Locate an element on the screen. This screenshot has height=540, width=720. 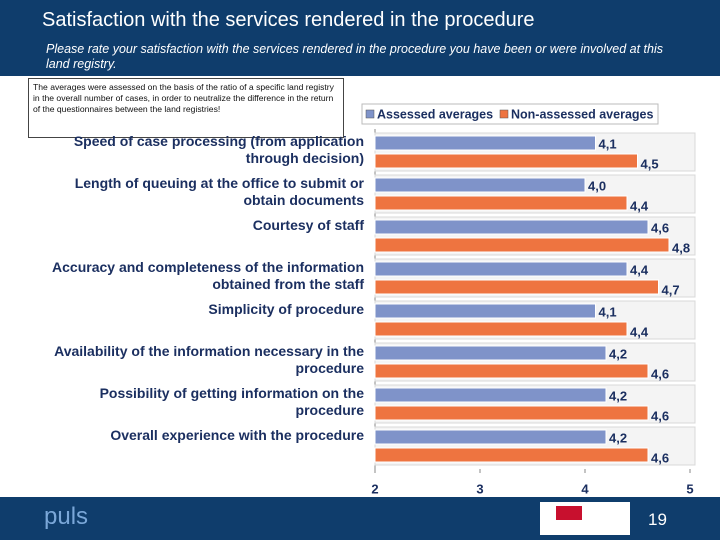
value-label: 4,0 is located at coordinates (597, 185).